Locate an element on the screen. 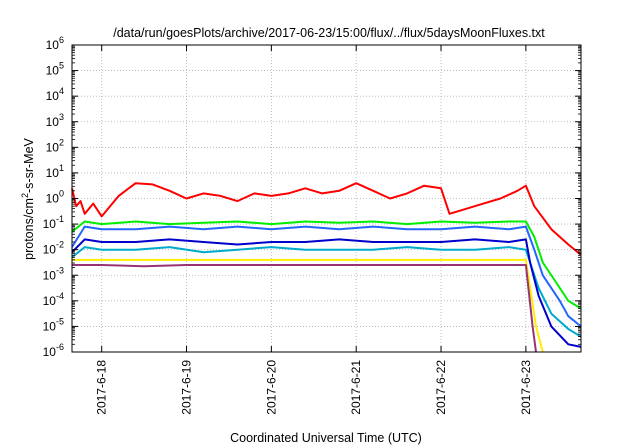 This screenshot has height=448, width=640. y-tick-label: 10⁻⁶ is located at coordinates (53, 350).